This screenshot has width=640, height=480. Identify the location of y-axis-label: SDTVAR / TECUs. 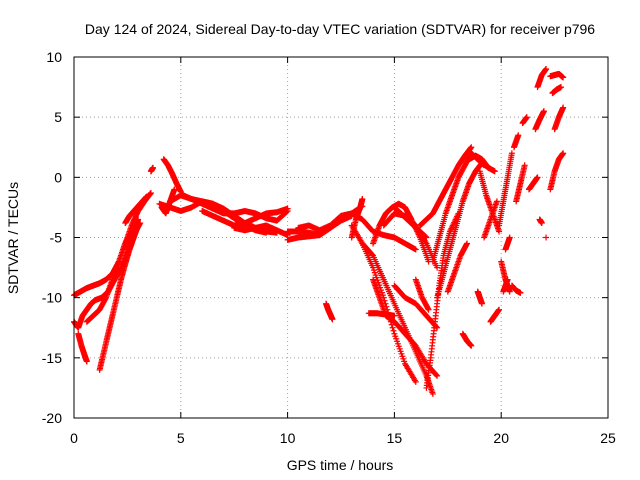
(13, 238).